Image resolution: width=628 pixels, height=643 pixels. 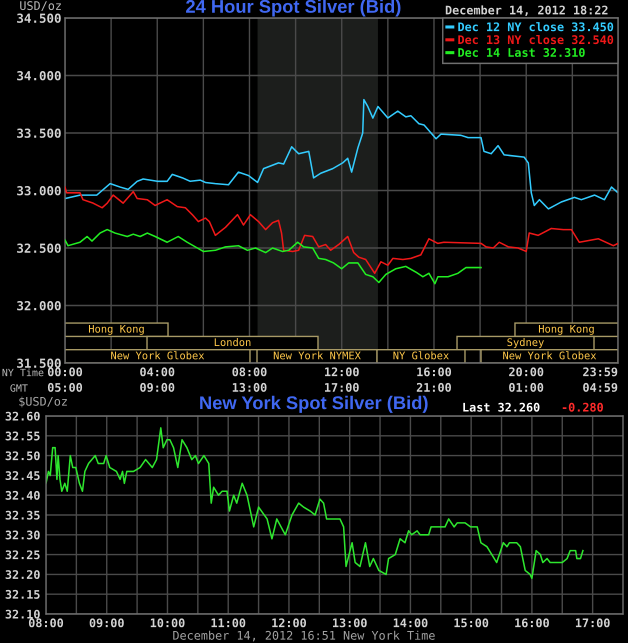 What do you see at coordinates (23, 455) in the screenshot?
I see `y-tick-label: 32.50` at bounding box center [23, 455].